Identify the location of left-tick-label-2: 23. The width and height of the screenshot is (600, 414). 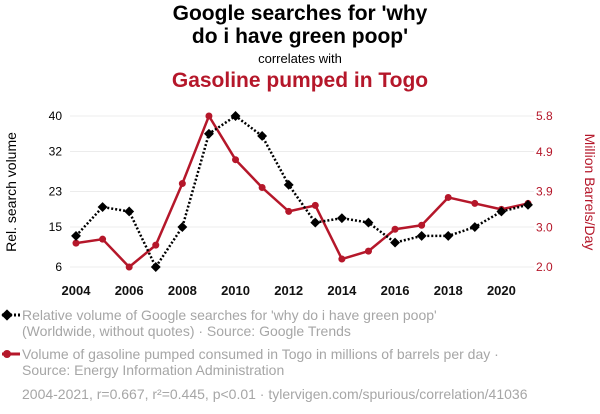
(56, 192).